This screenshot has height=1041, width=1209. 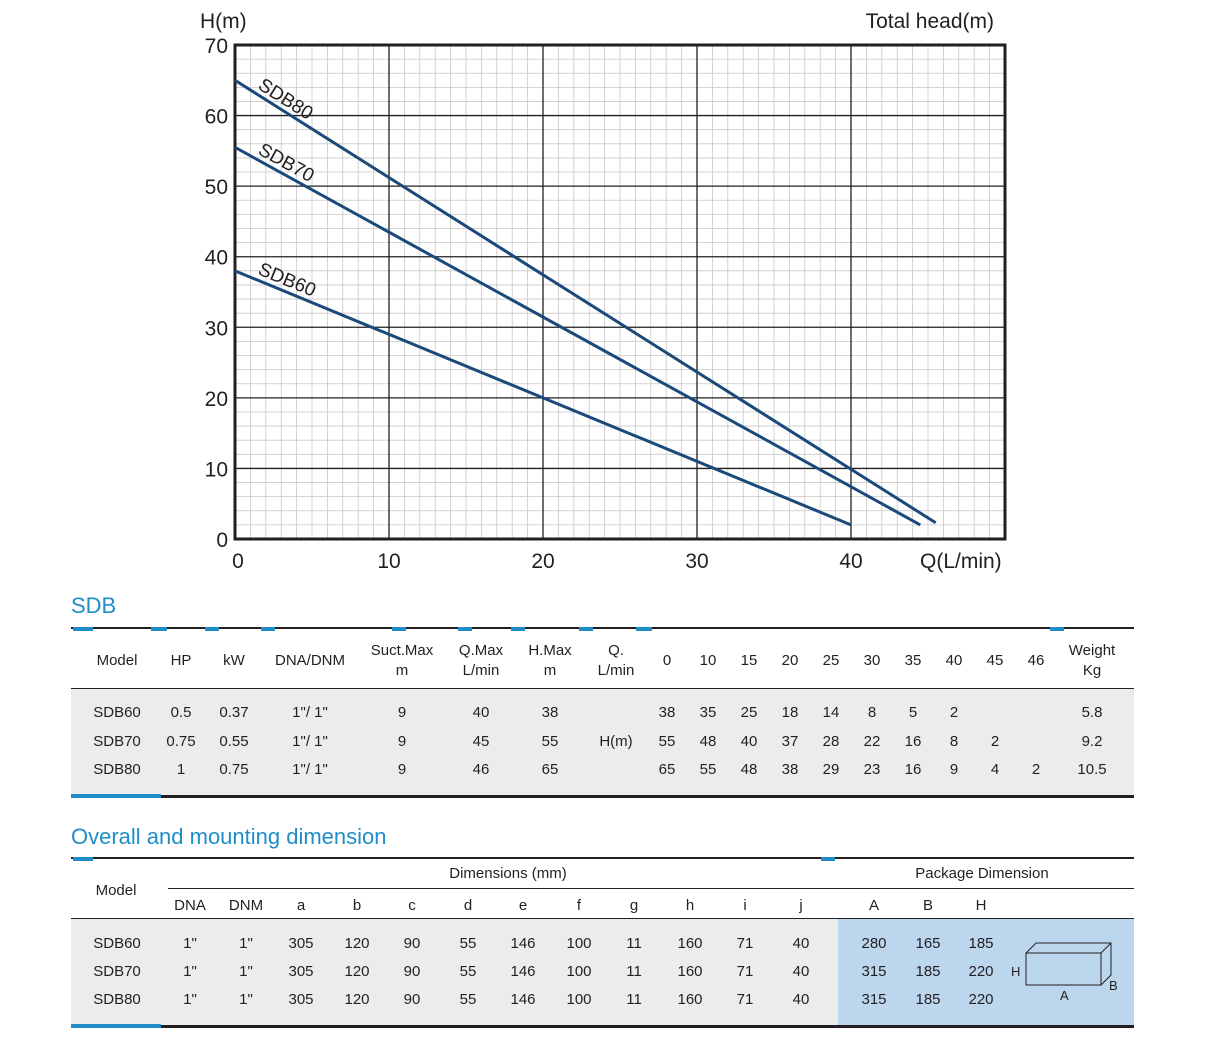 What do you see at coordinates (181, 712) in the screenshot?
I see `sdb-table-cell: 0.5` at bounding box center [181, 712].